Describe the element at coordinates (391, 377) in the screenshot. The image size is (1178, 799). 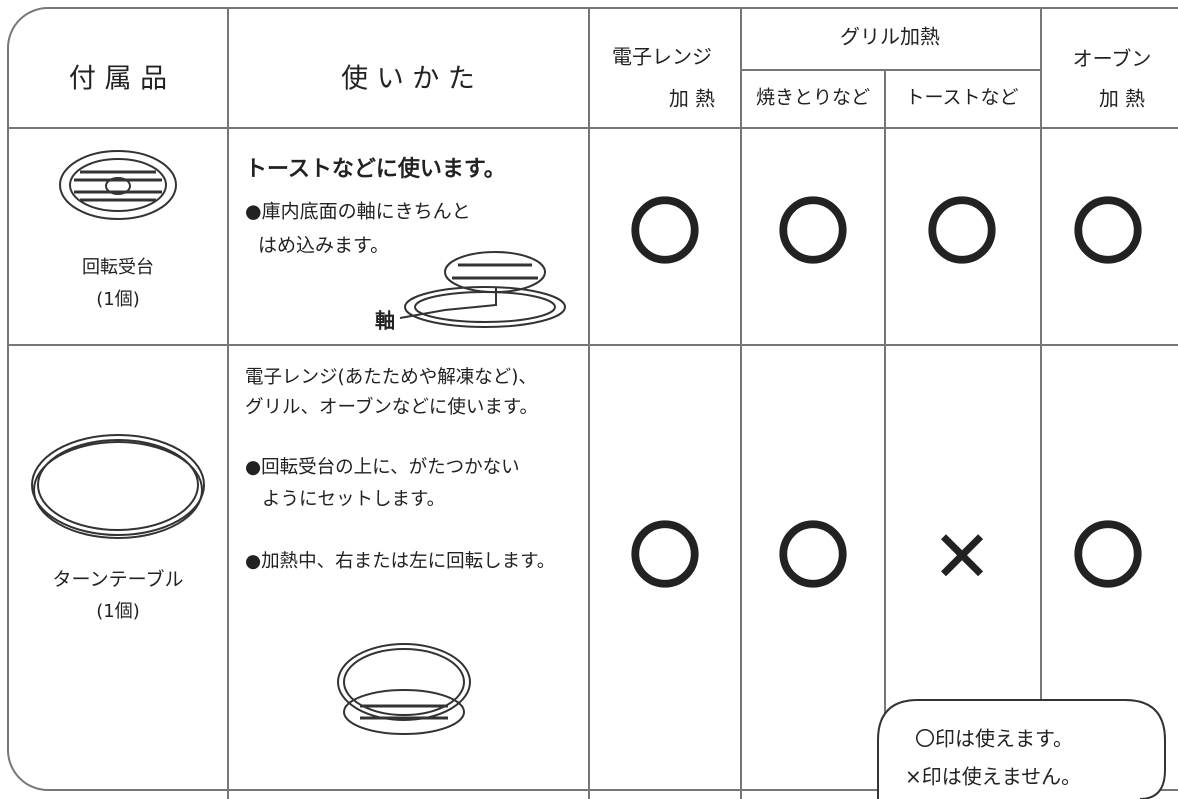
I see `usage-text: 電子レンジ(あたためや解凍など)、` at that location.